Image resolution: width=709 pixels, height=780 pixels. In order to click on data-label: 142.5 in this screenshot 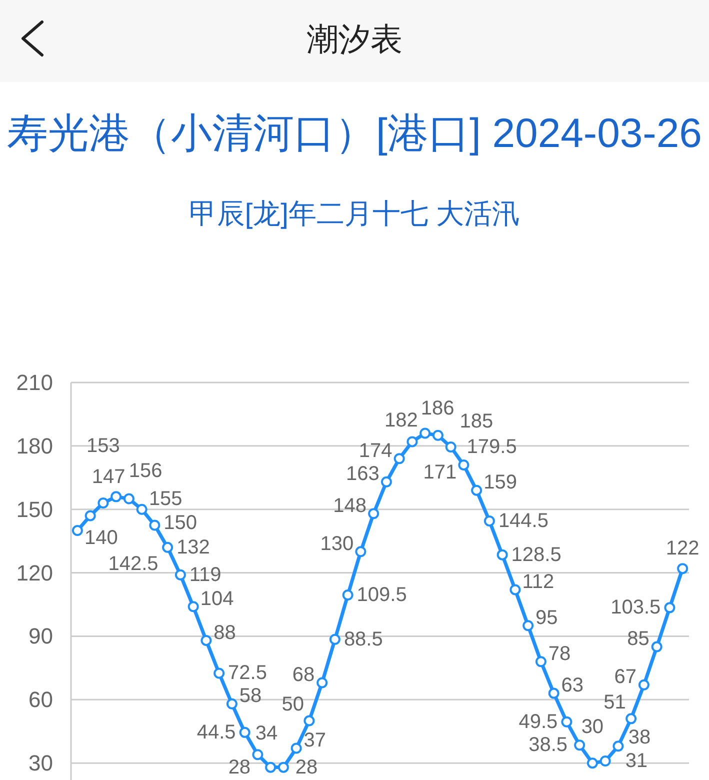, I will do `click(133, 564)`.